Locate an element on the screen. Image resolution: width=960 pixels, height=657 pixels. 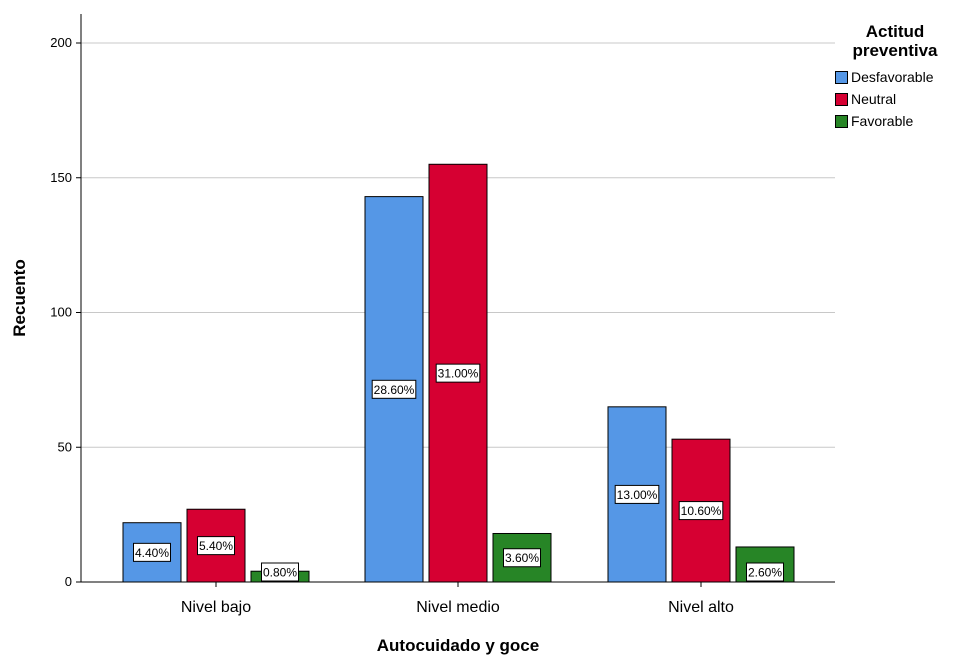
legend-label: Desfavorable is located at coordinates (892, 77).